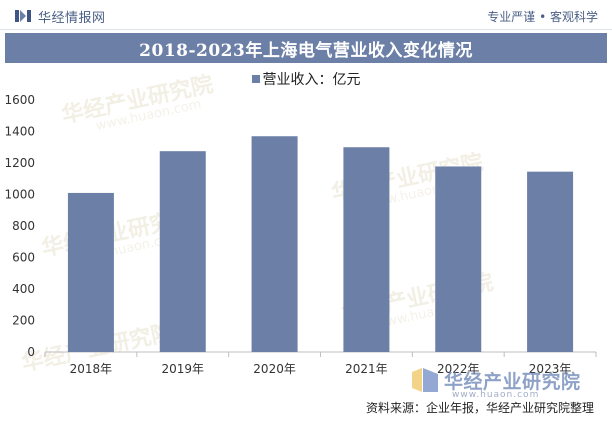  What do you see at coordinates (512, 381) in the screenshot?
I see `footer-logo-text: 华经产业研究院` at bounding box center [512, 381].